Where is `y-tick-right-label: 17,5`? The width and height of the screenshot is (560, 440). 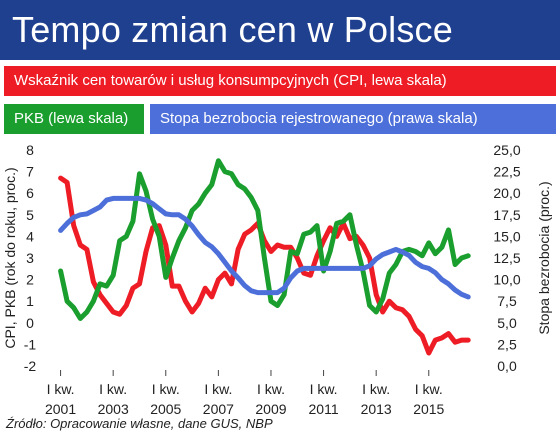 y-tick-right-label: 17,5 is located at coordinates (506, 215).